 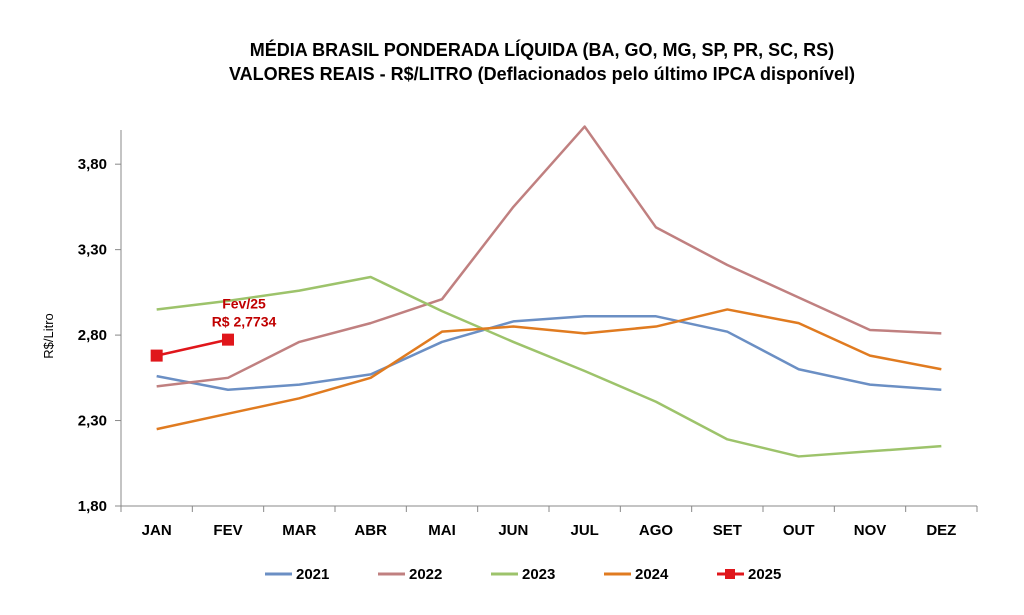 I want to click on legend-marker-2025, so click(x=730, y=574).